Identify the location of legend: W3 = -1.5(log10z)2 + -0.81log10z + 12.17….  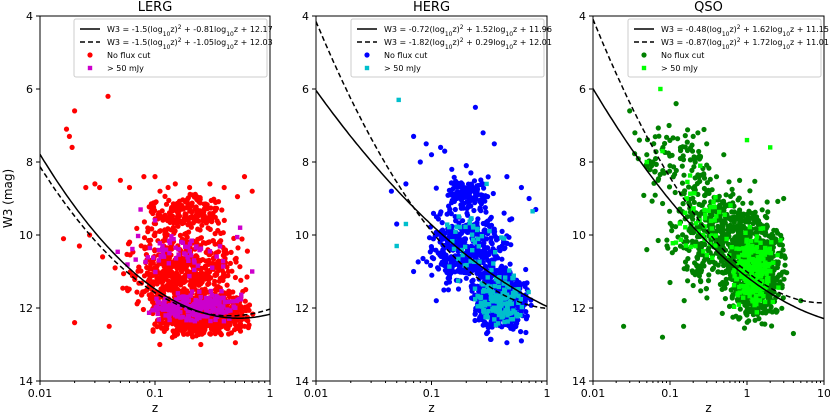
(173, 48).